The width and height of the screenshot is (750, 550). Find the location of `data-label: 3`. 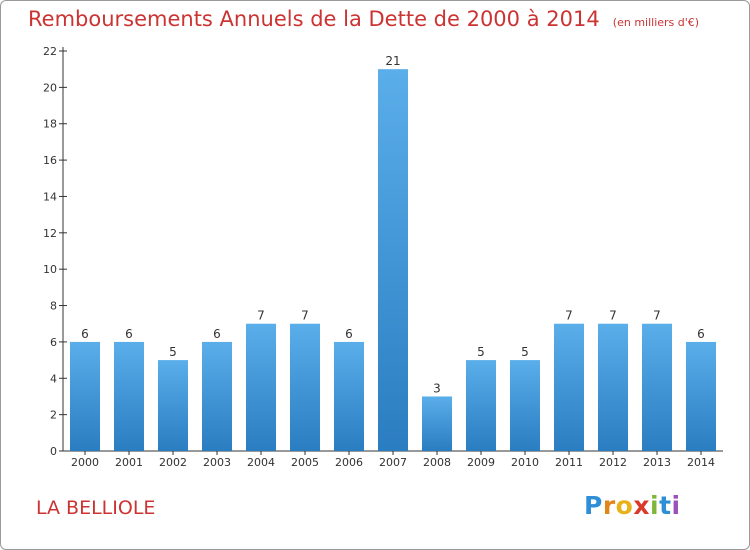

data-label: 3 is located at coordinates (437, 388).